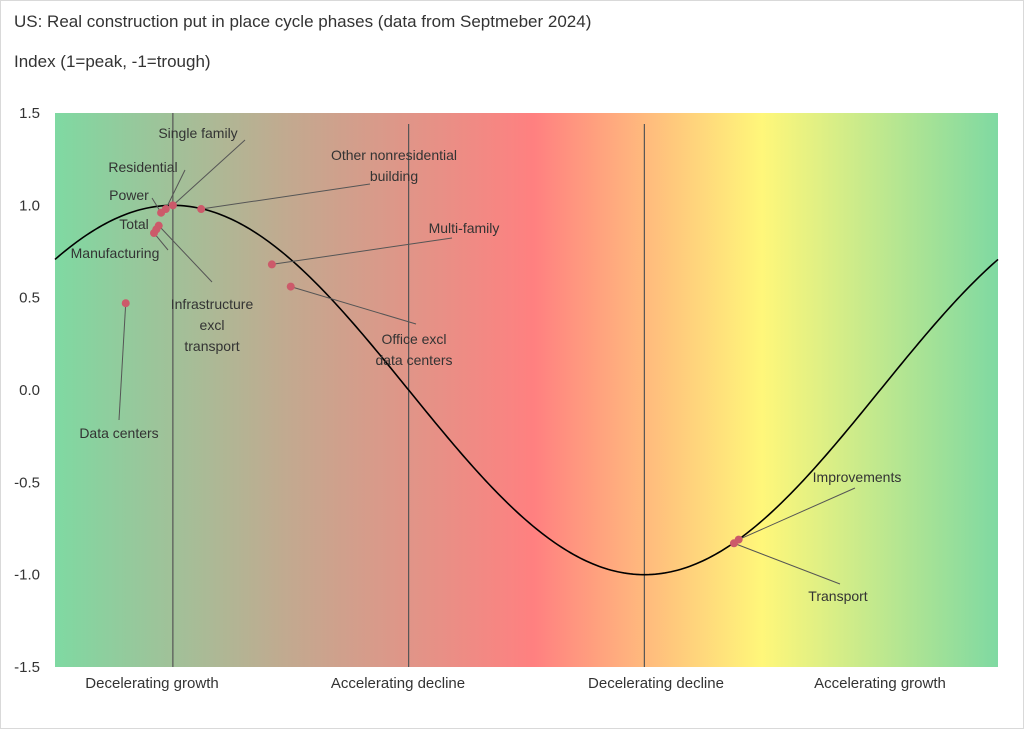 This screenshot has height=729, width=1024. I want to click on y-tick-label: 0.5, so click(29, 298).